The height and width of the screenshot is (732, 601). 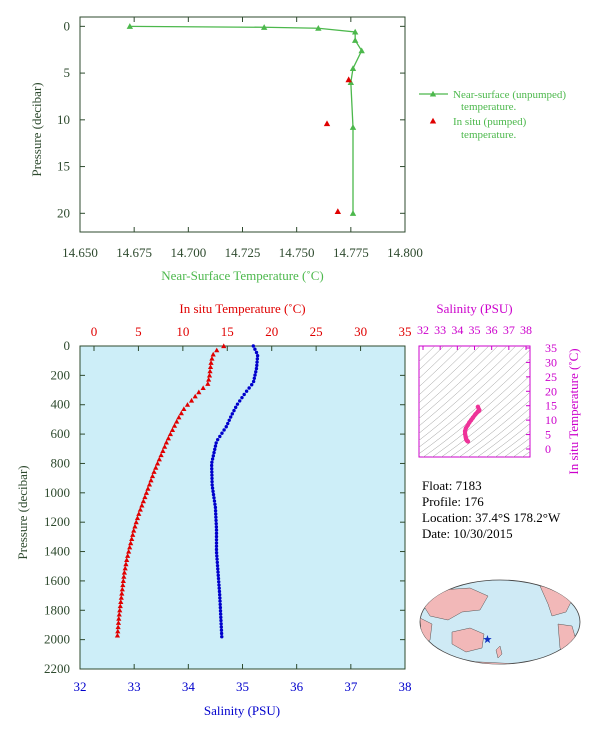 I want to click on in-situ-temperature-point, so click(x=348, y=79).